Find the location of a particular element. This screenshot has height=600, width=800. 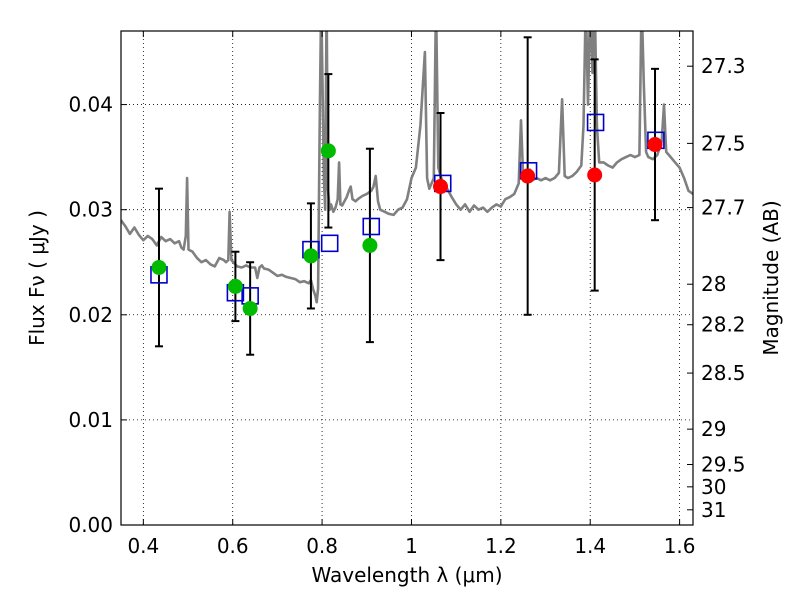

y-tick-label: 0.03 is located at coordinates (90, 210).